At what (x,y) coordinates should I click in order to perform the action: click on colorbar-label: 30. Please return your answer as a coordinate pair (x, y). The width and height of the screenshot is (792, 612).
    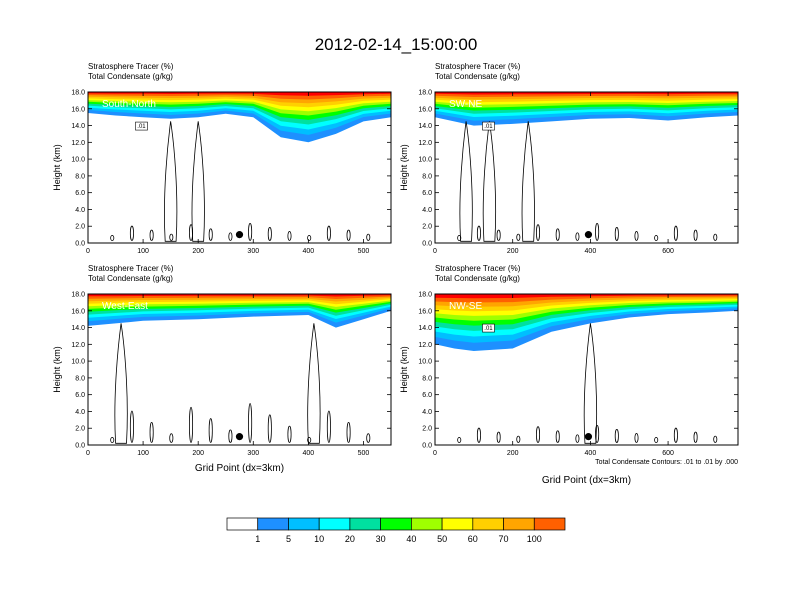
    Looking at the image, I should click on (381, 539).